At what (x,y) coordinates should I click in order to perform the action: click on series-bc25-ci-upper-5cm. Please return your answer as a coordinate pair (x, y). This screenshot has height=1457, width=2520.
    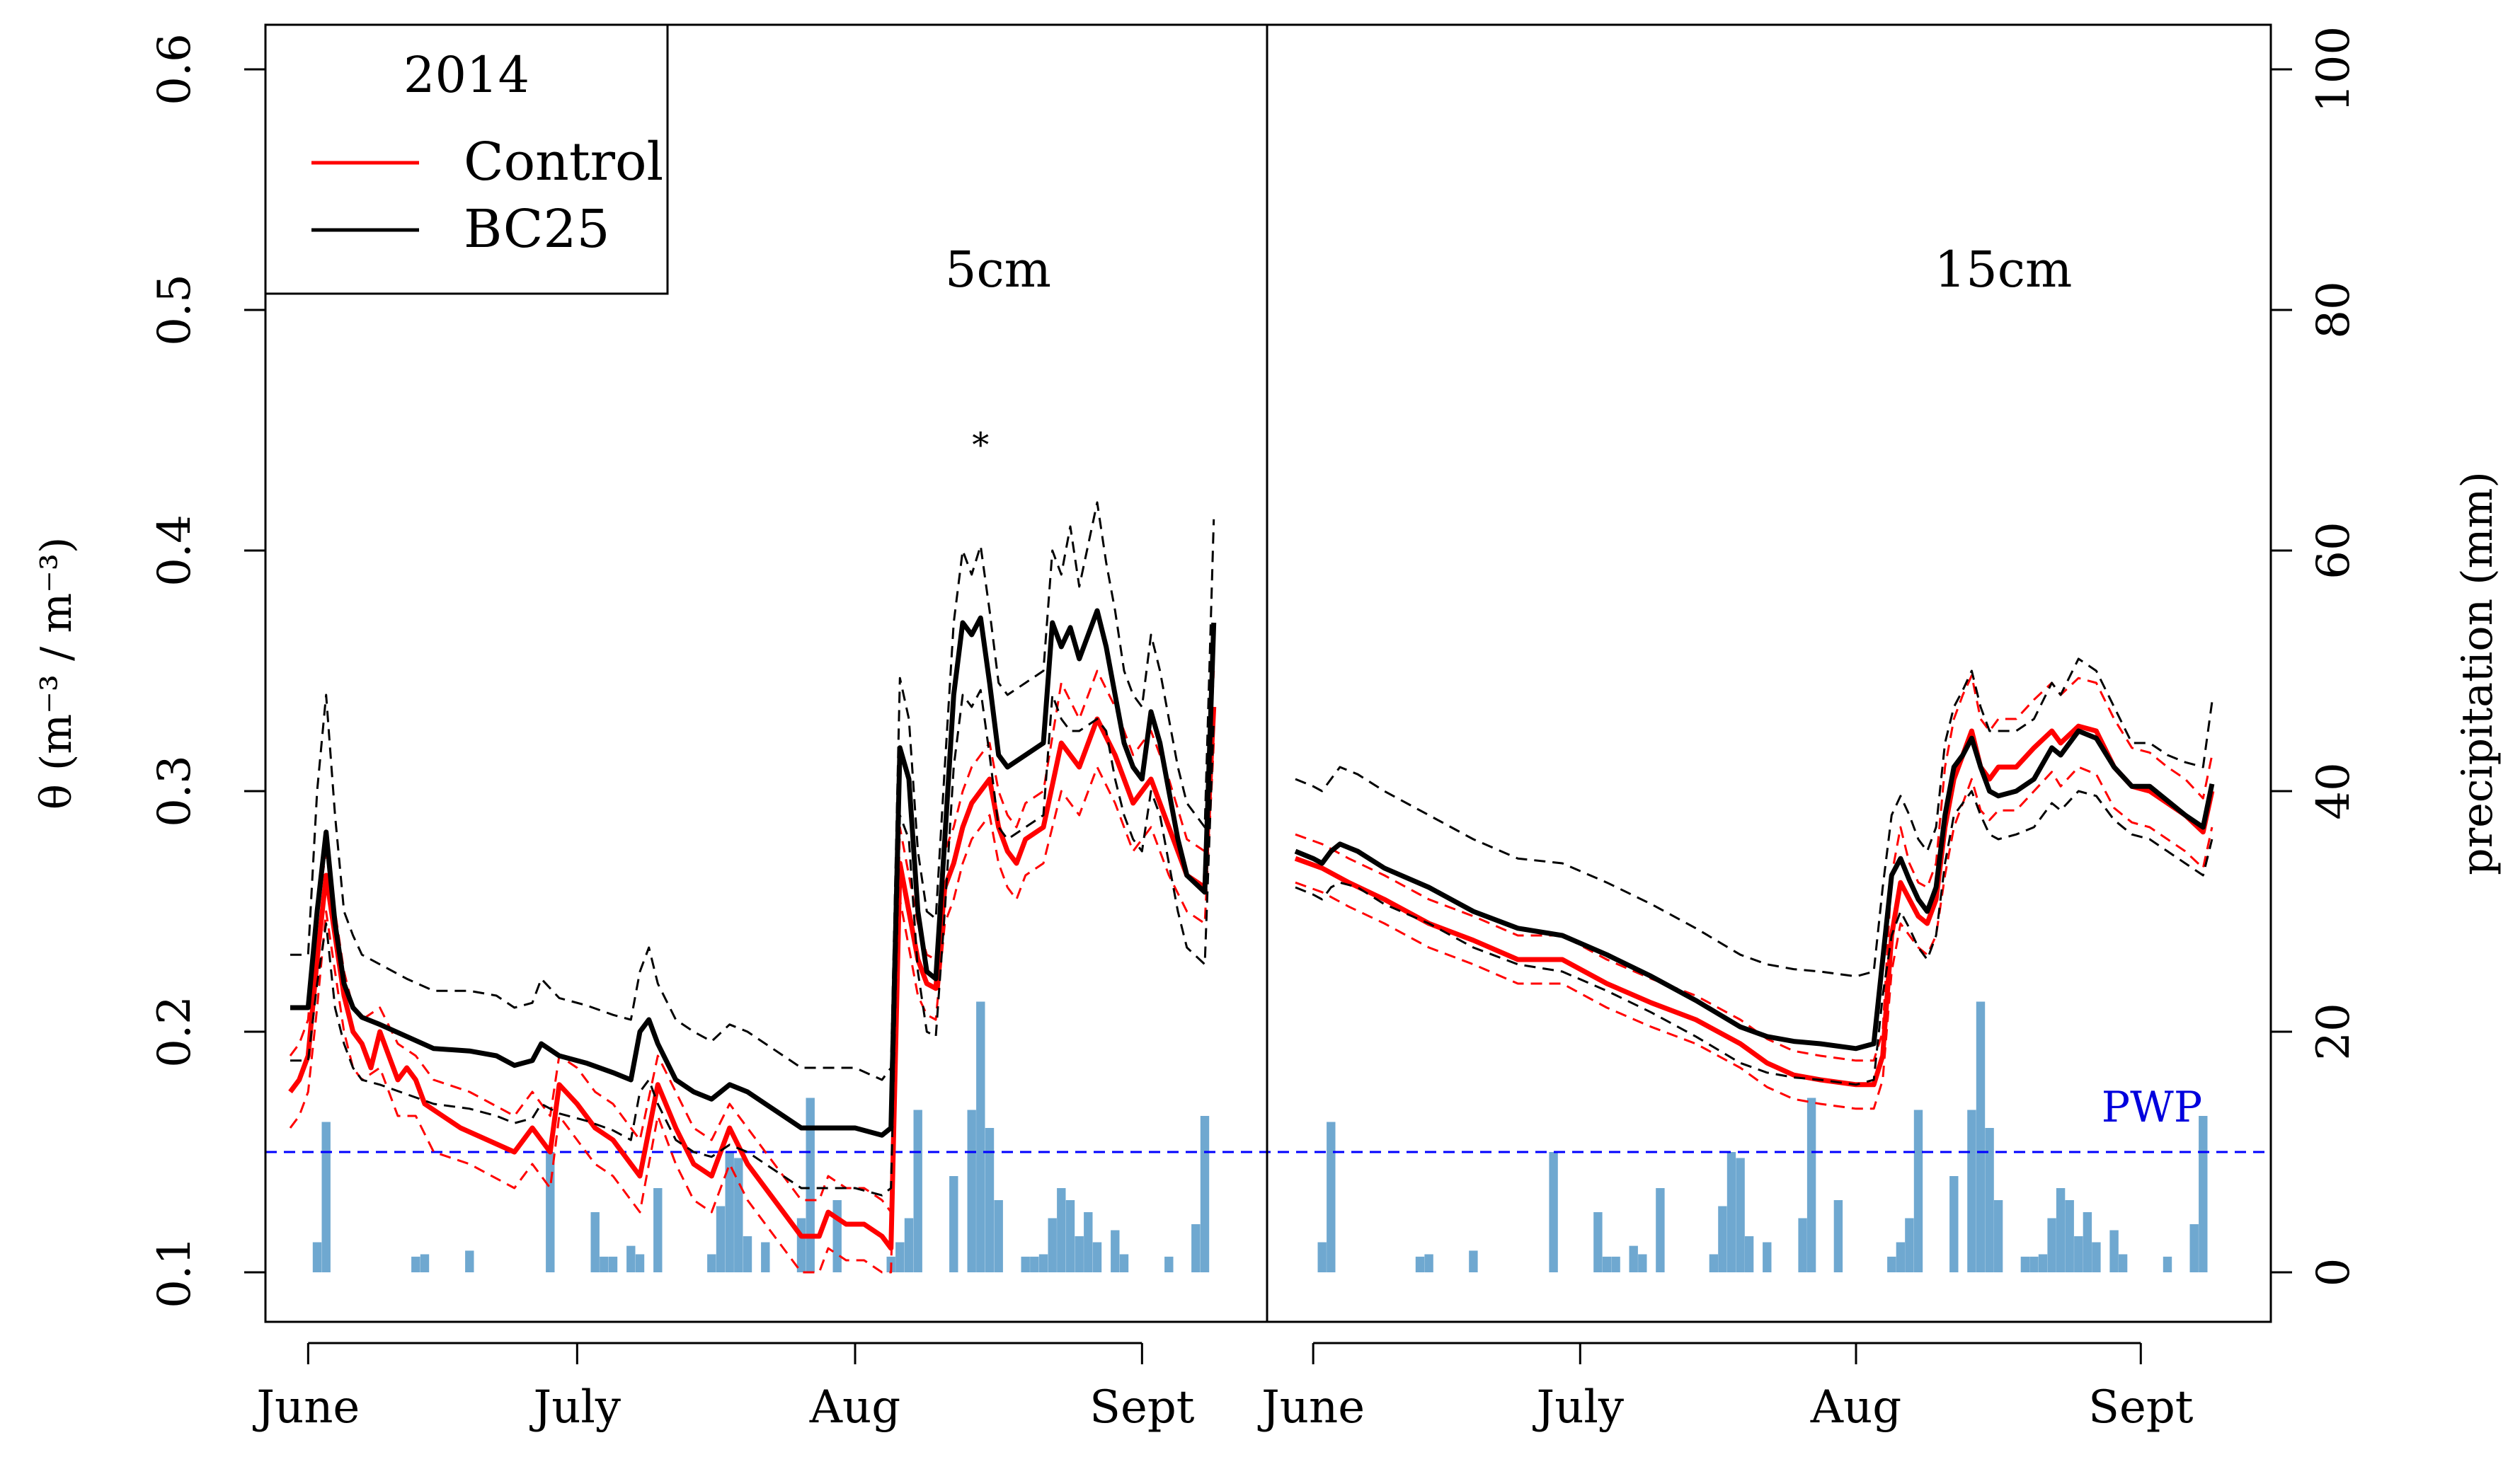
    Looking at the image, I should click on (752, 791).